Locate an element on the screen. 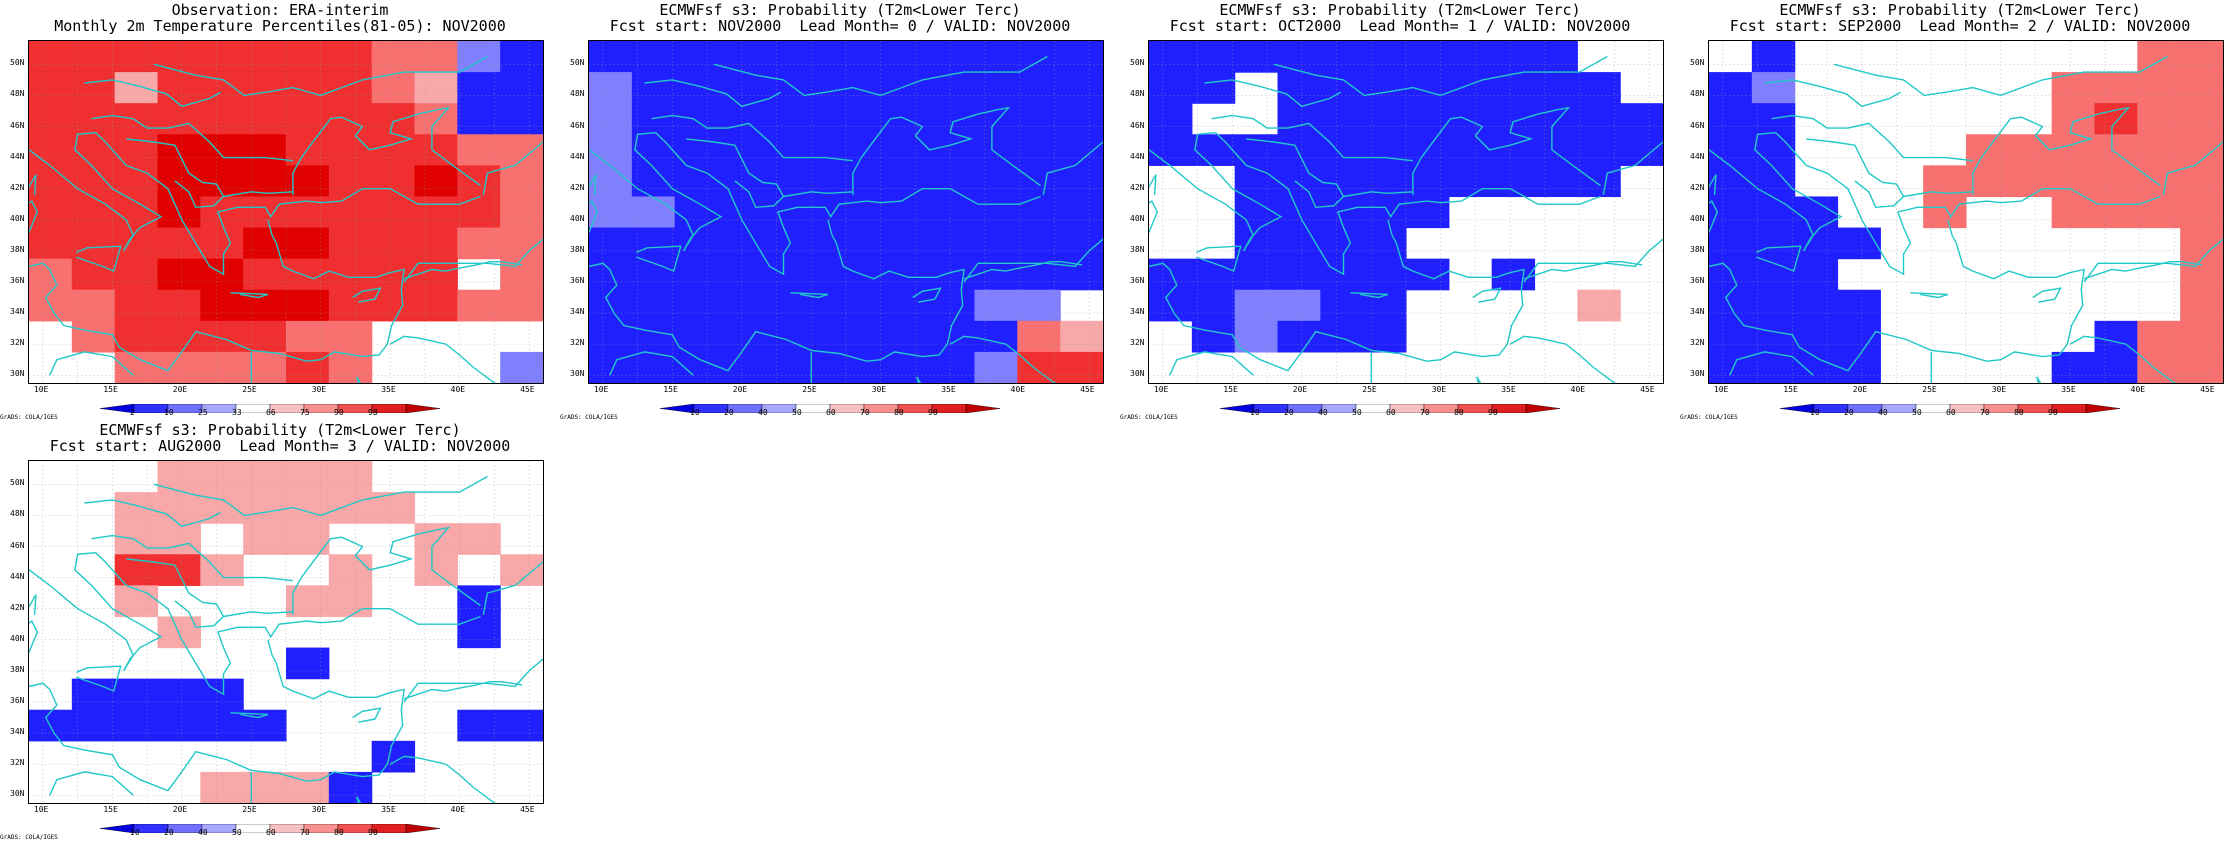 This screenshot has height=841, width=2240. lat-tick-label: 38N is located at coordinates (1137, 249).